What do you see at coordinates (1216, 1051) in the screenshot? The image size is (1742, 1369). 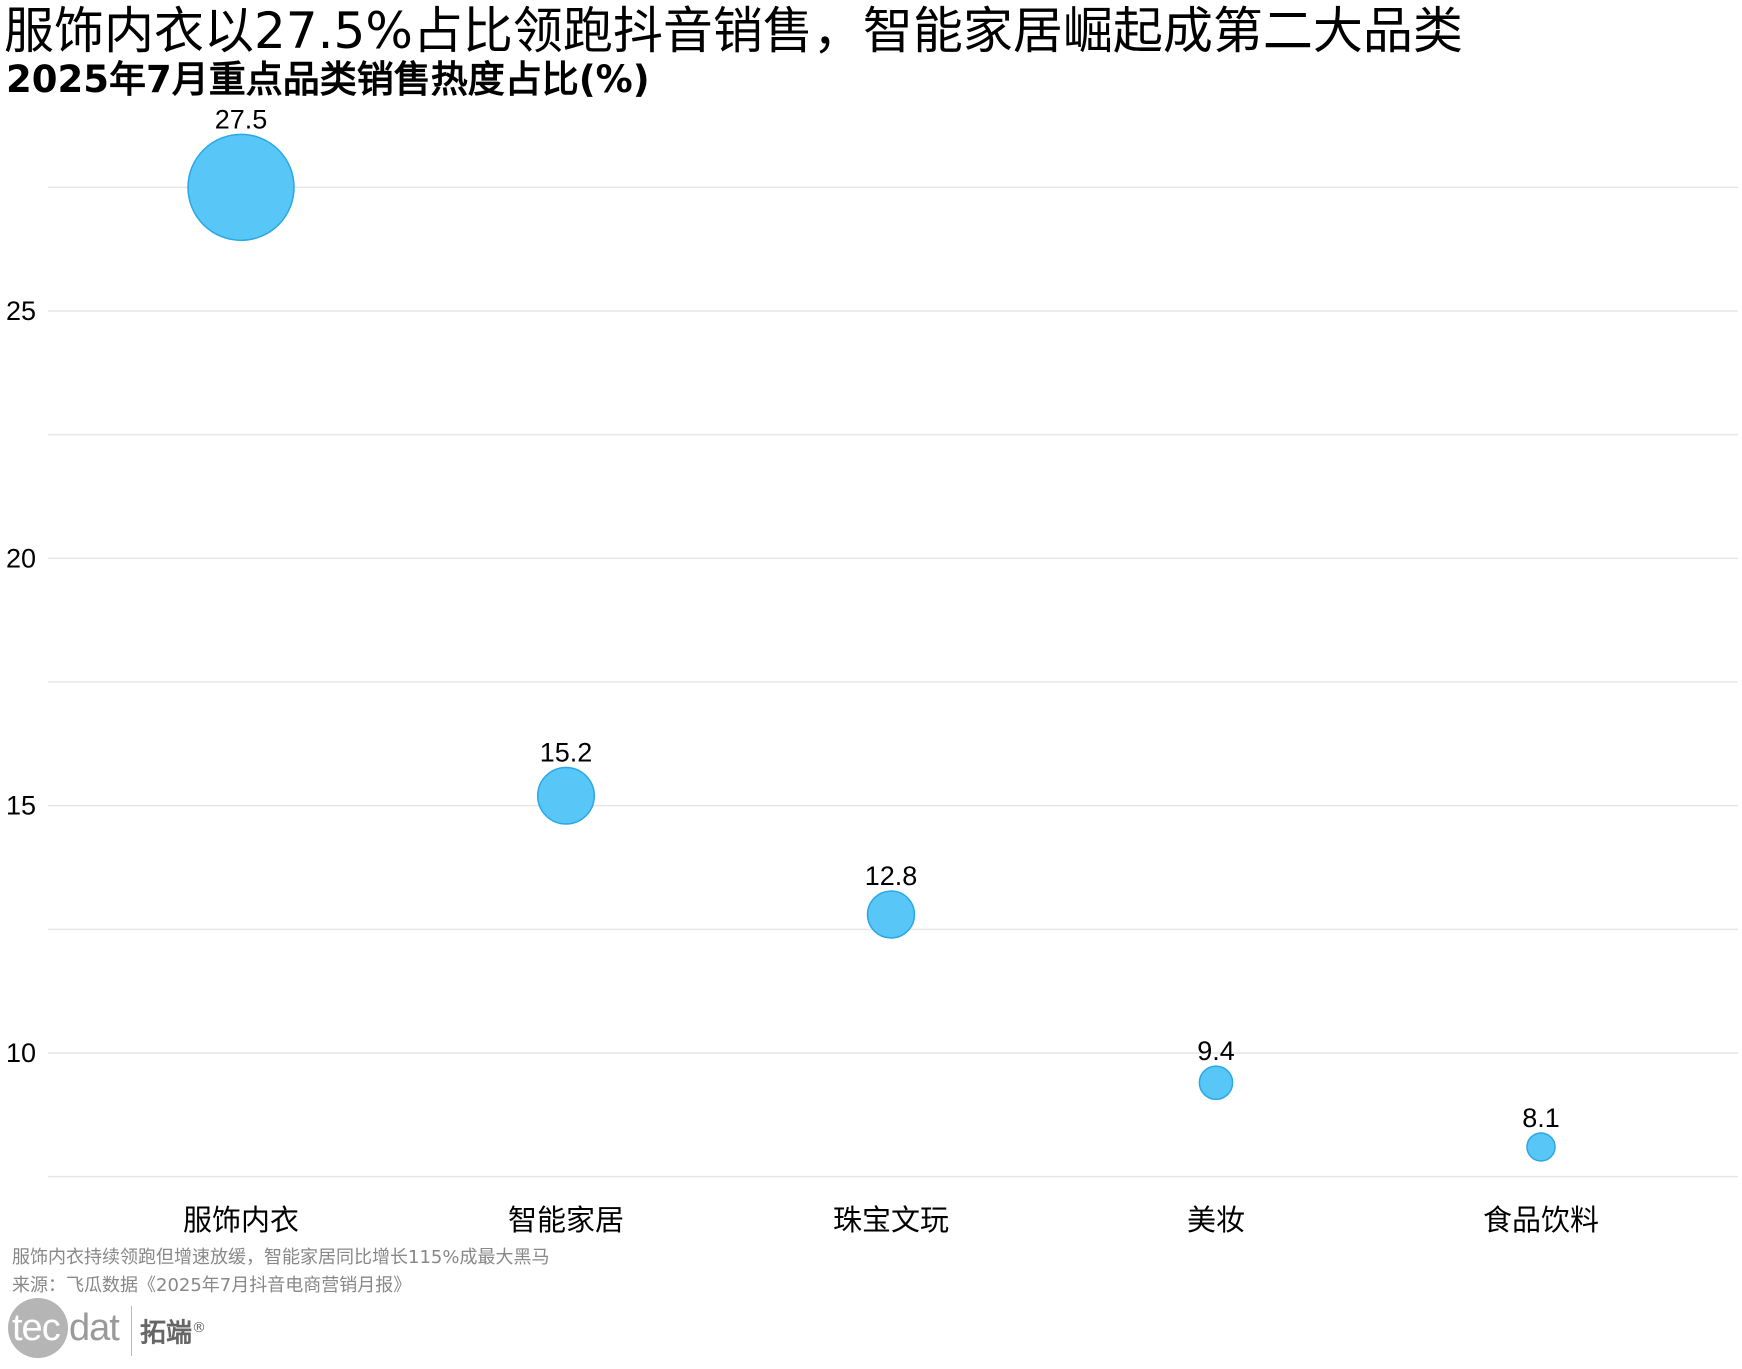 I see `data-label: 9.4` at bounding box center [1216, 1051].